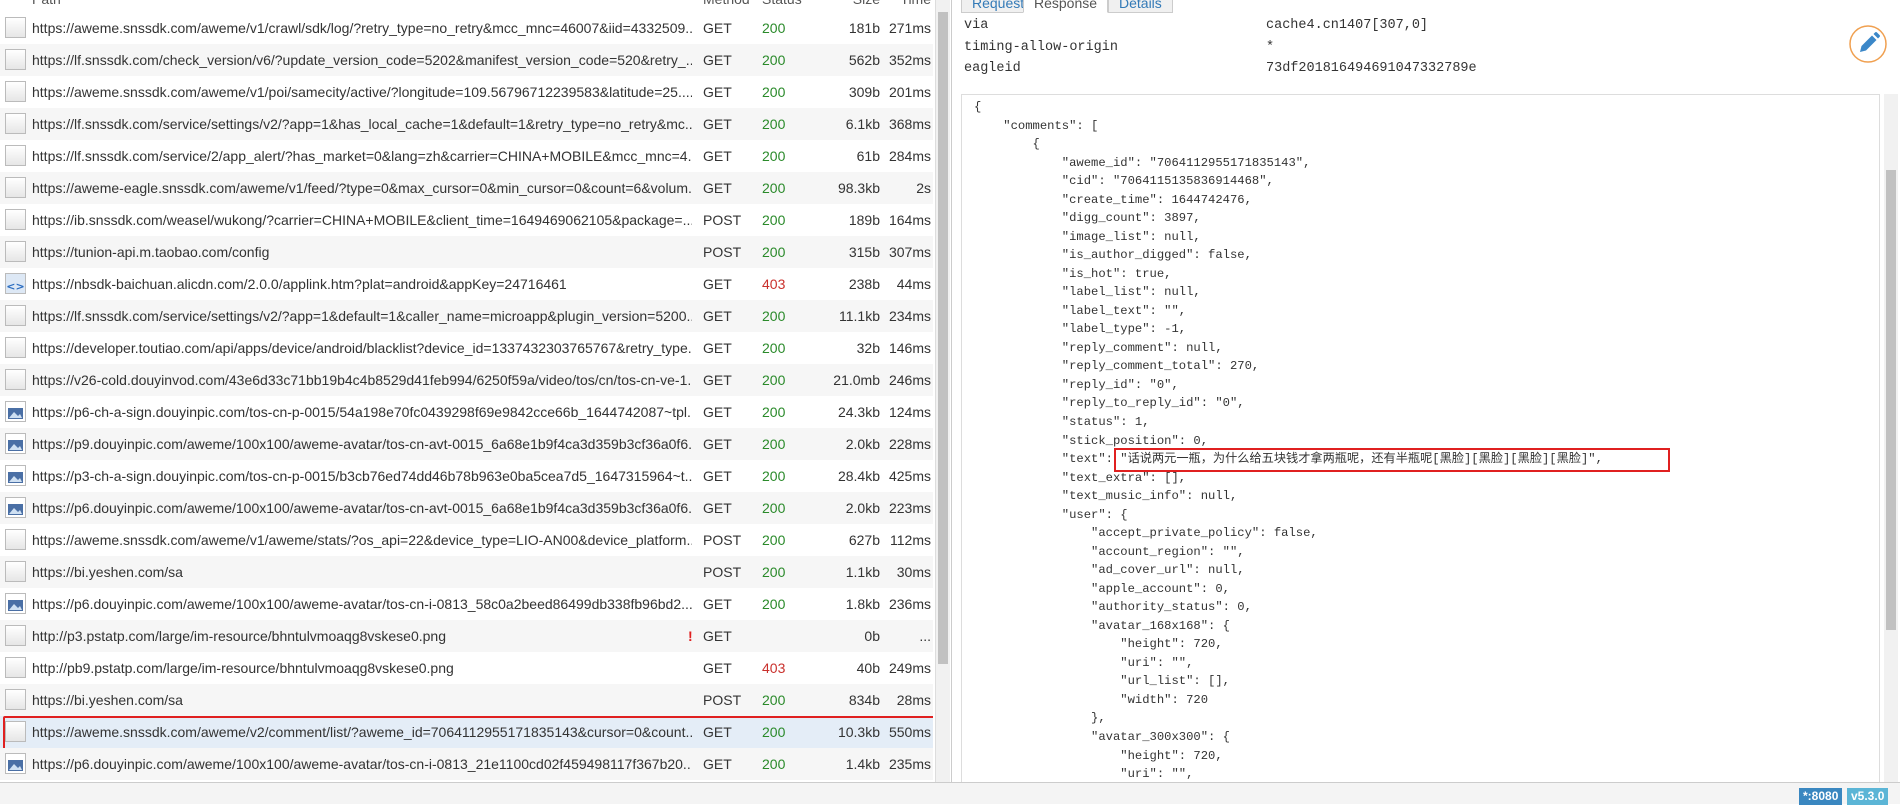 This screenshot has width=1900, height=805. What do you see at coordinates (978, 107) in the screenshot?
I see `json-line: {` at bounding box center [978, 107].